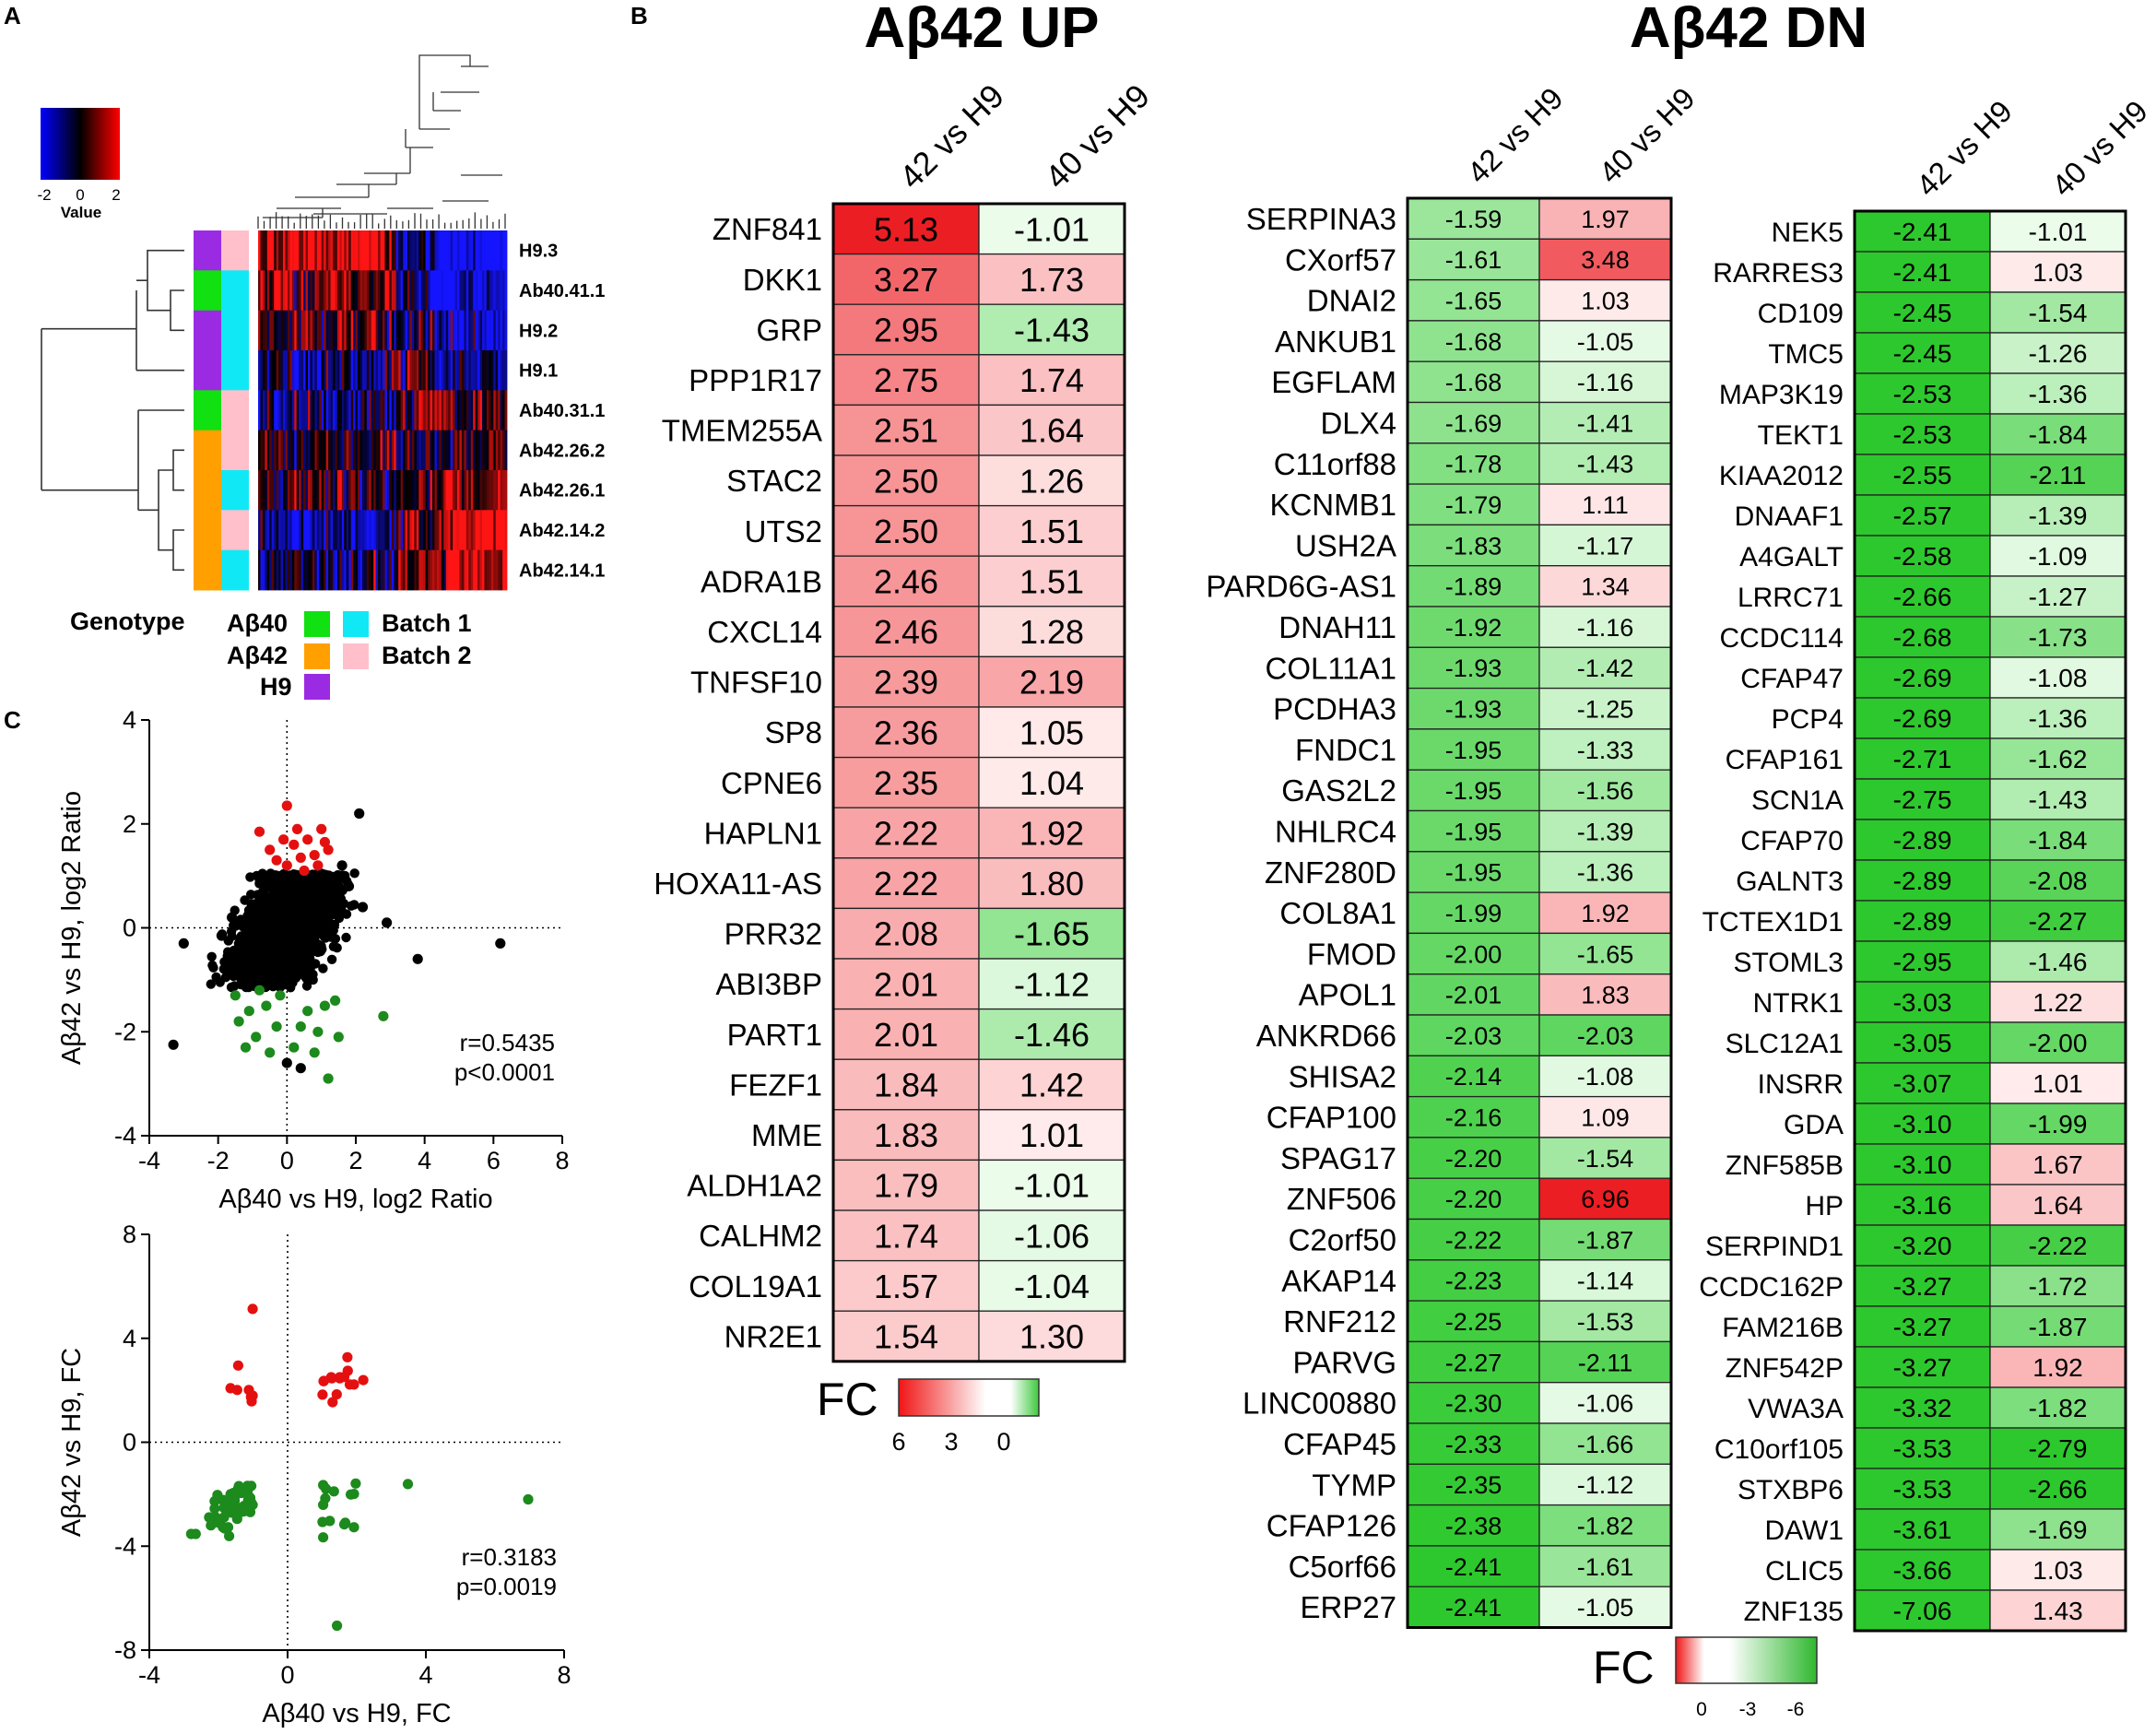 This screenshot has height=1734, width=2156. What do you see at coordinates (1539, 913) in the screenshot?
I see `table-border` at bounding box center [1539, 913].